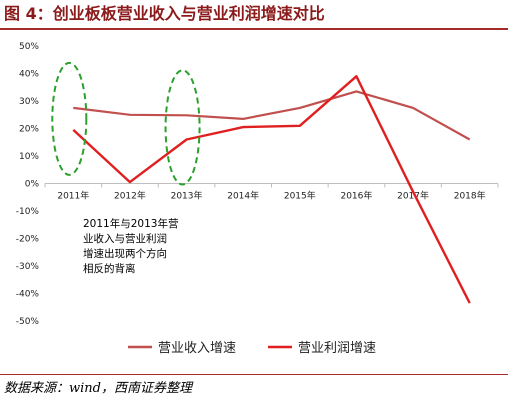 This screenshot has width=508, height=404. Describe the element at coordinates (252, 348) in the screenshot. I see `legend: 营业收入增速 营业利润增速` at that location.